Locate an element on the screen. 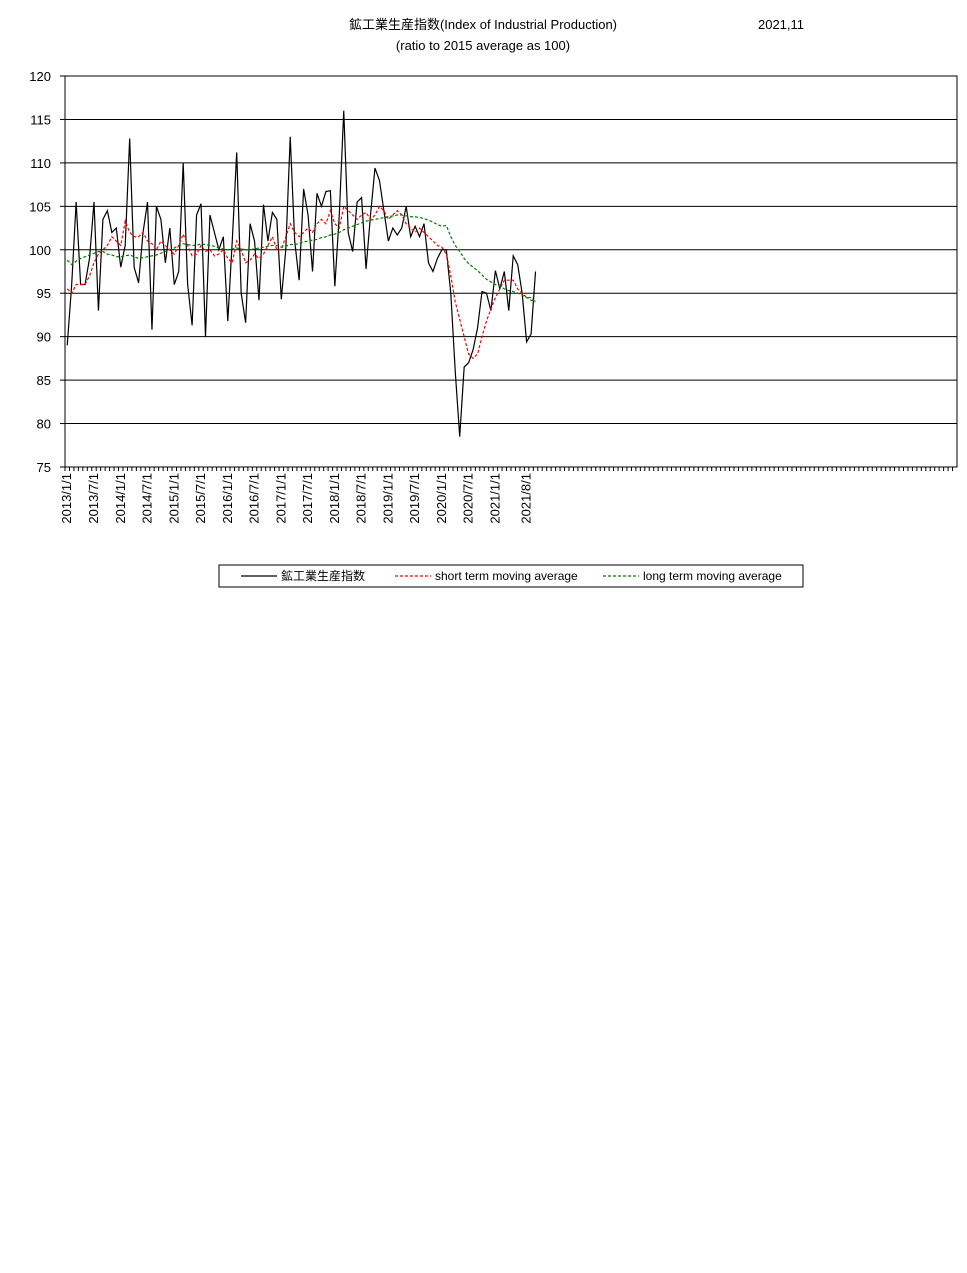 This screenshot has height=1273, width=967. legend-label: long term moving average is located at coordinates (712, 576).